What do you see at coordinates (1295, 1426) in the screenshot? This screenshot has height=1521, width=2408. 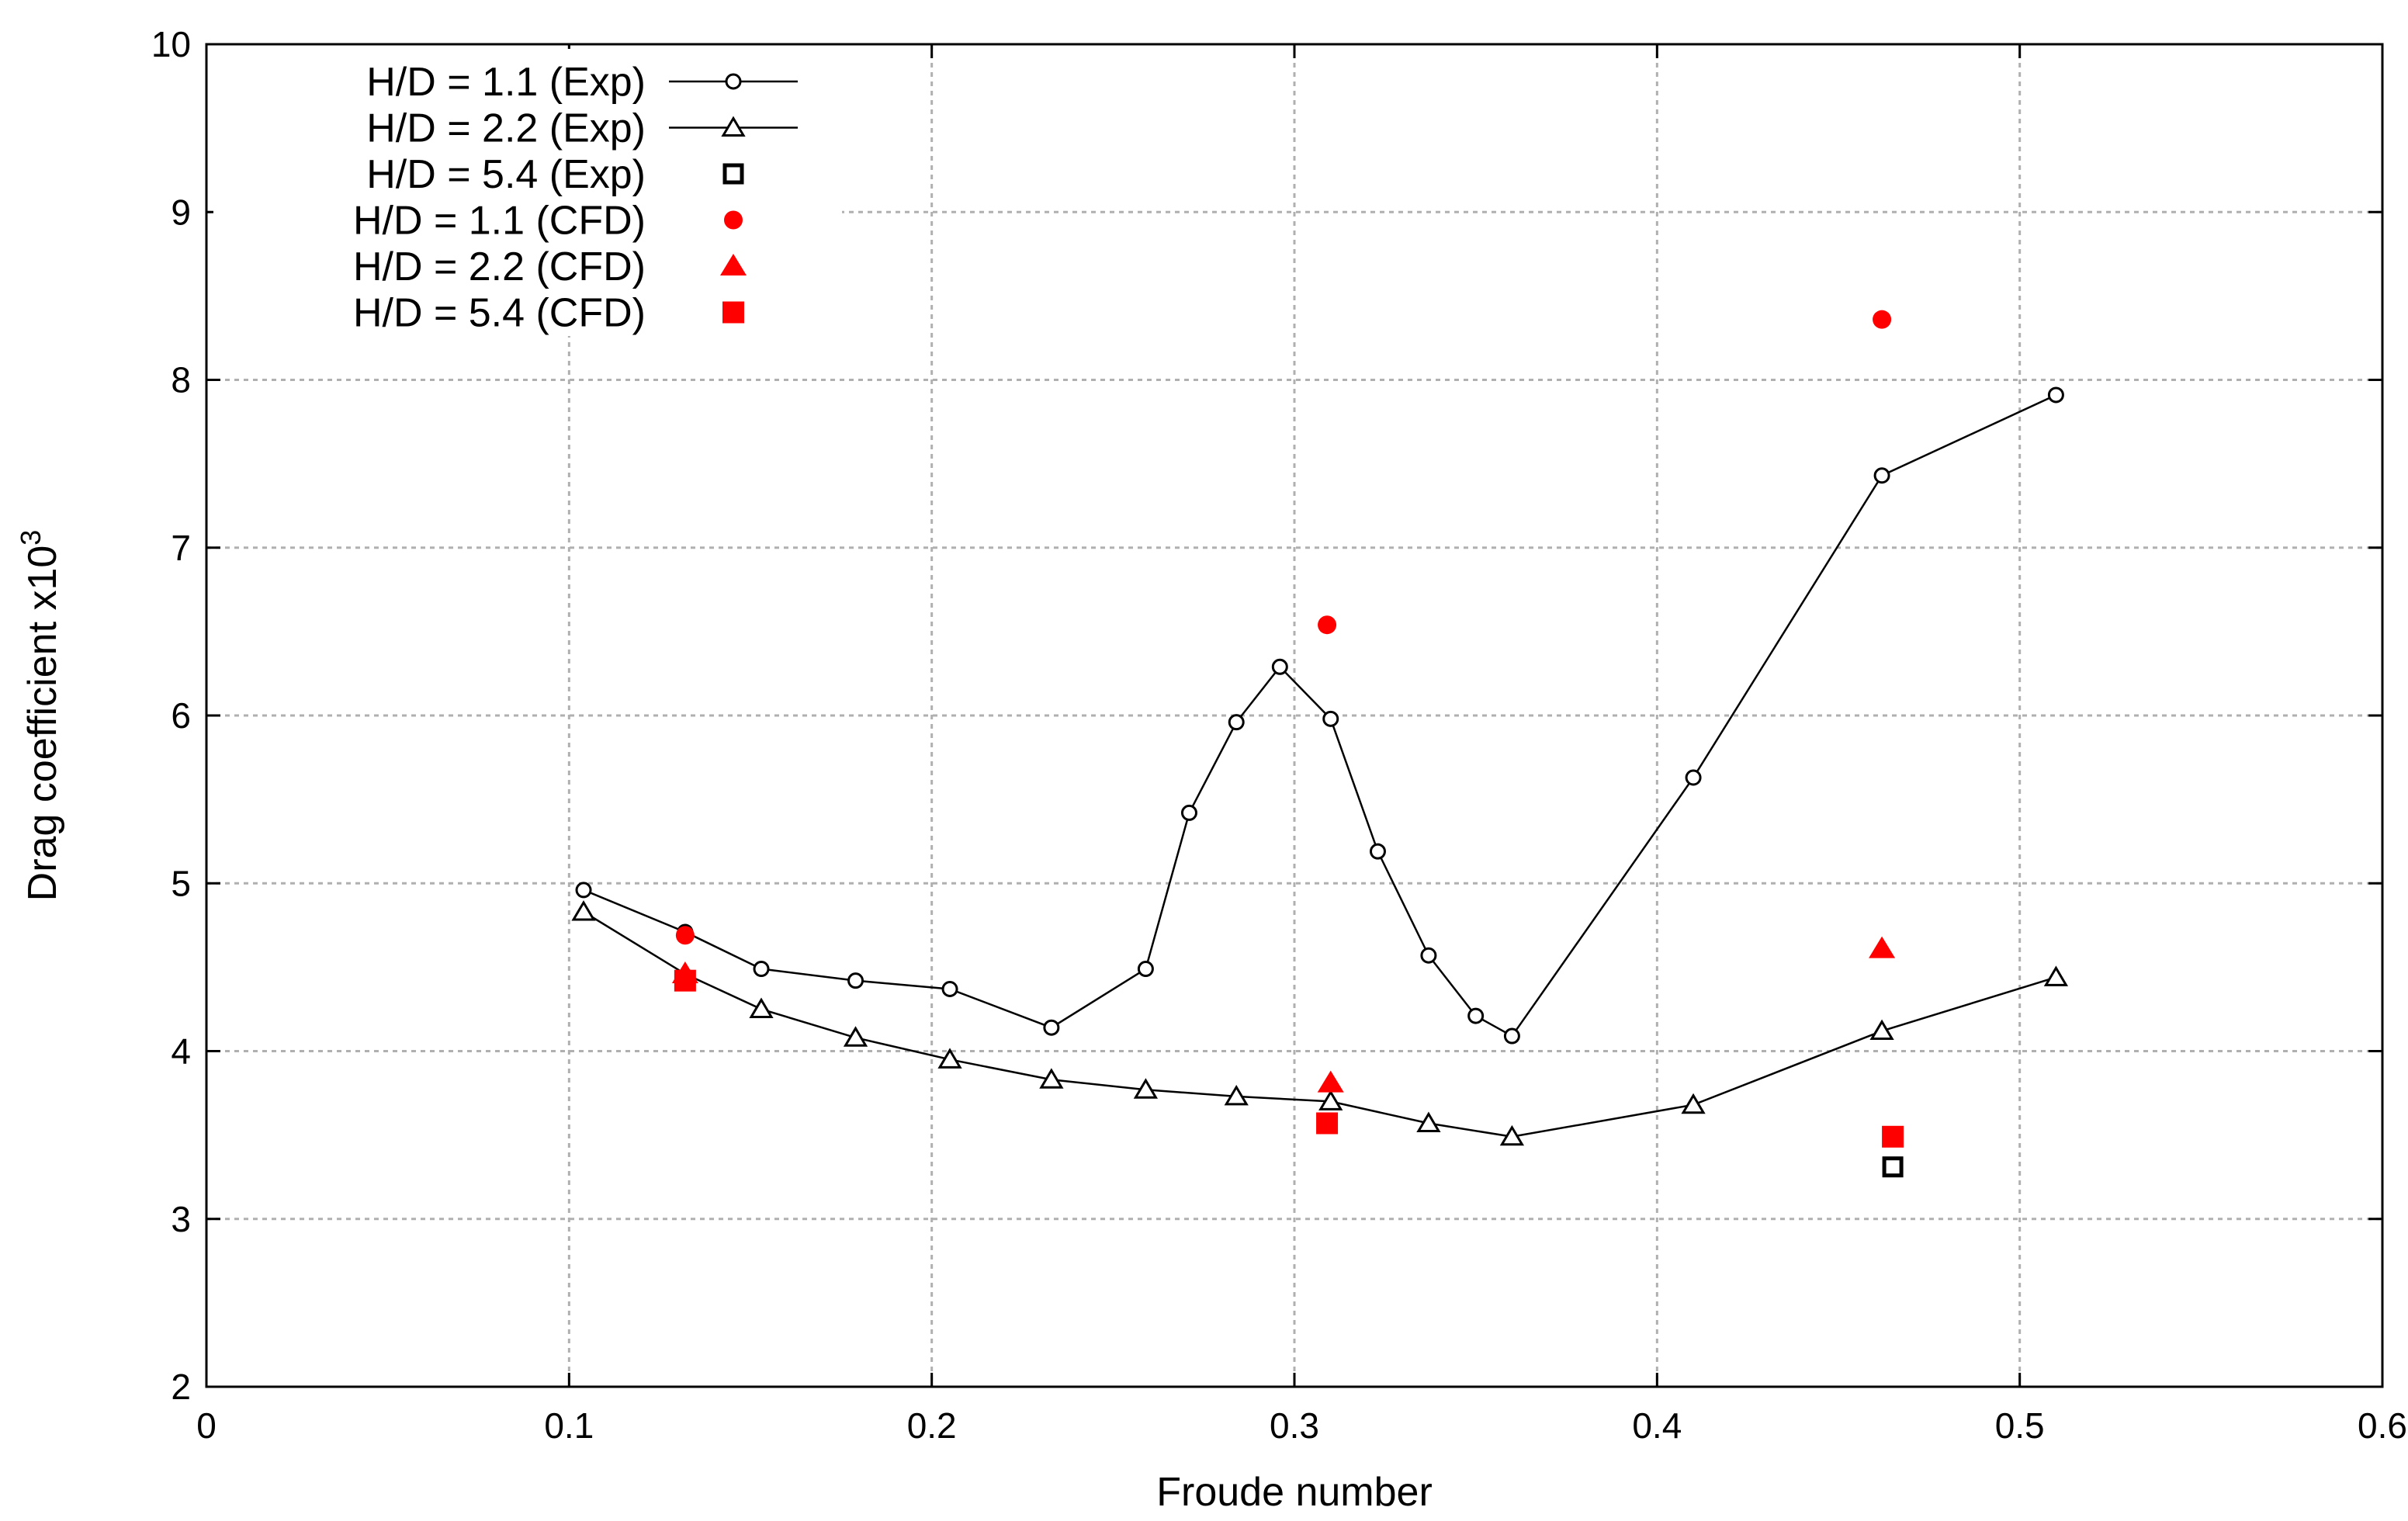 I see `x-tick-label: 0.3` at bounding box center [1295, 1426].